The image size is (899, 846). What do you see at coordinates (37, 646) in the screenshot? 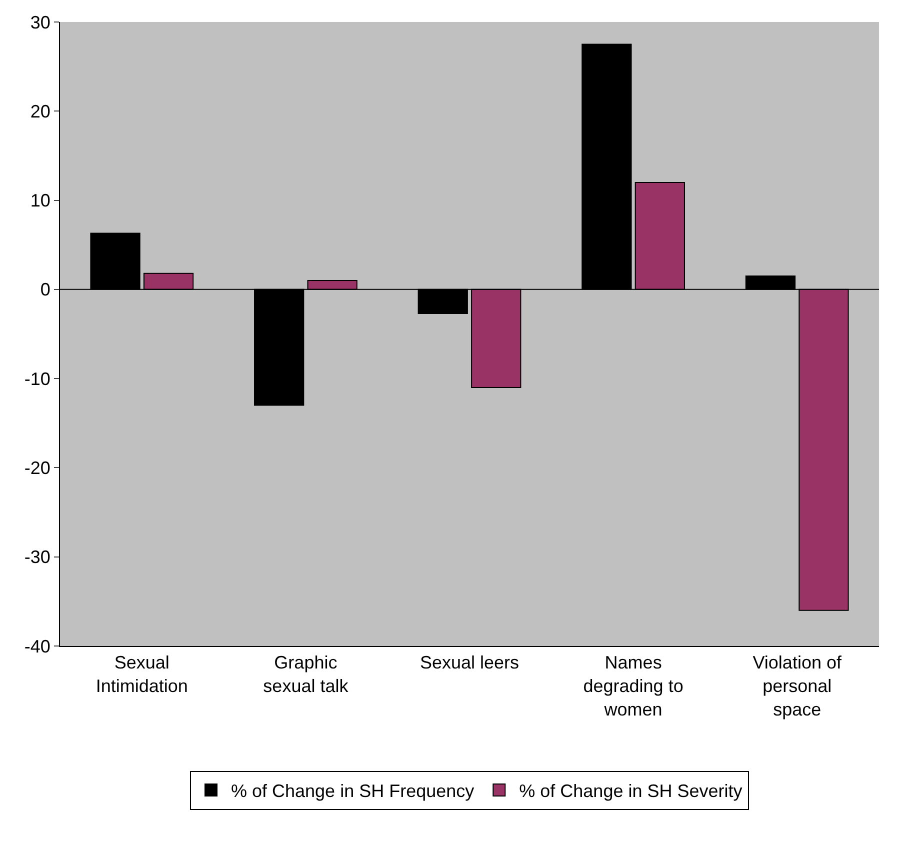
I see `y-tick-label: -40` at bounding box center [37, 646].